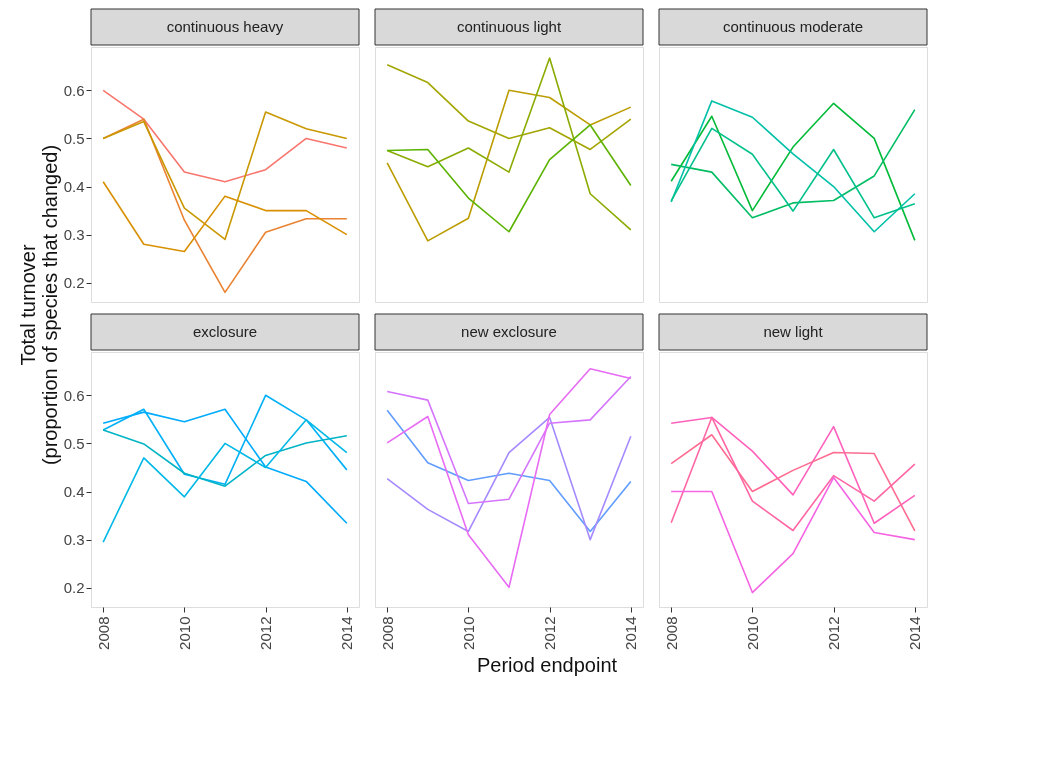 This screenshot has height=774, width=1045. What do you see at coordinates (509, 331) in the screenshot?
I see `chart-title: new exclosure` at bounding box center [509, 331].